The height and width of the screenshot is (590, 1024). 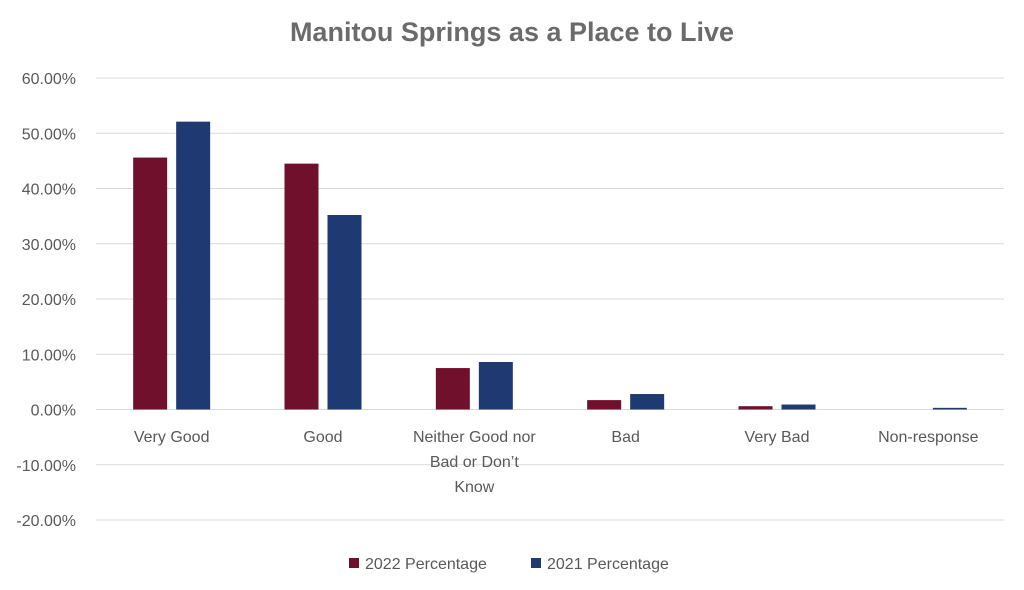 I want to click on y-tick-label: 40.00%, so click(x=49, y=190).